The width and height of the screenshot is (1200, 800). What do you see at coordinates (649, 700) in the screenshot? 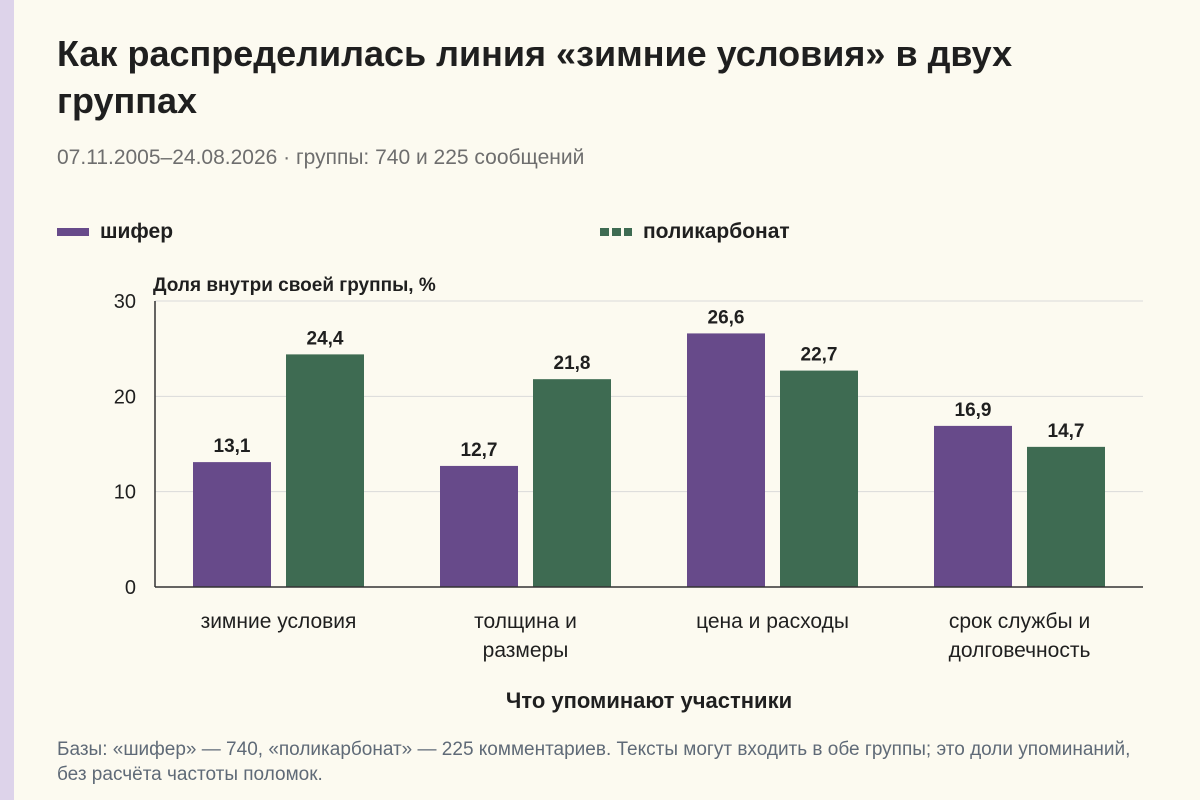
I see `x-axis-title: Что упоминают участники` at bounding box center [649, 700].